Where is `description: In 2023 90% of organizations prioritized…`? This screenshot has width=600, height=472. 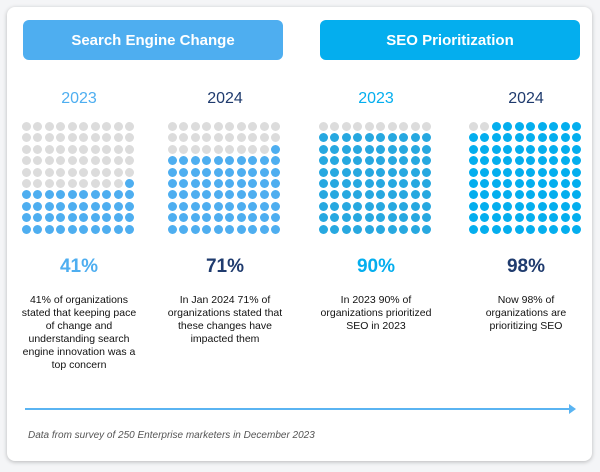
description: In 2023 90% of organizations prioritized… is located at coordinates (376, 312).